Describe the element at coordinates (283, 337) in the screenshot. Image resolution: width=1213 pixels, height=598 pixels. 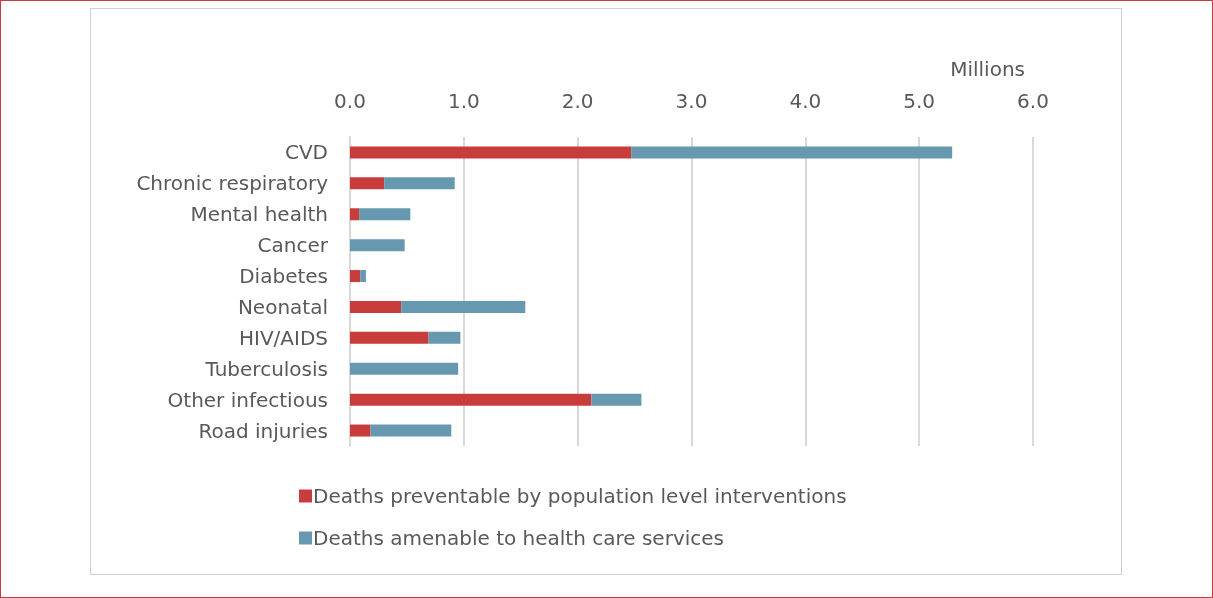
I see `y-tick-label: HIV/AIDS` at that location.